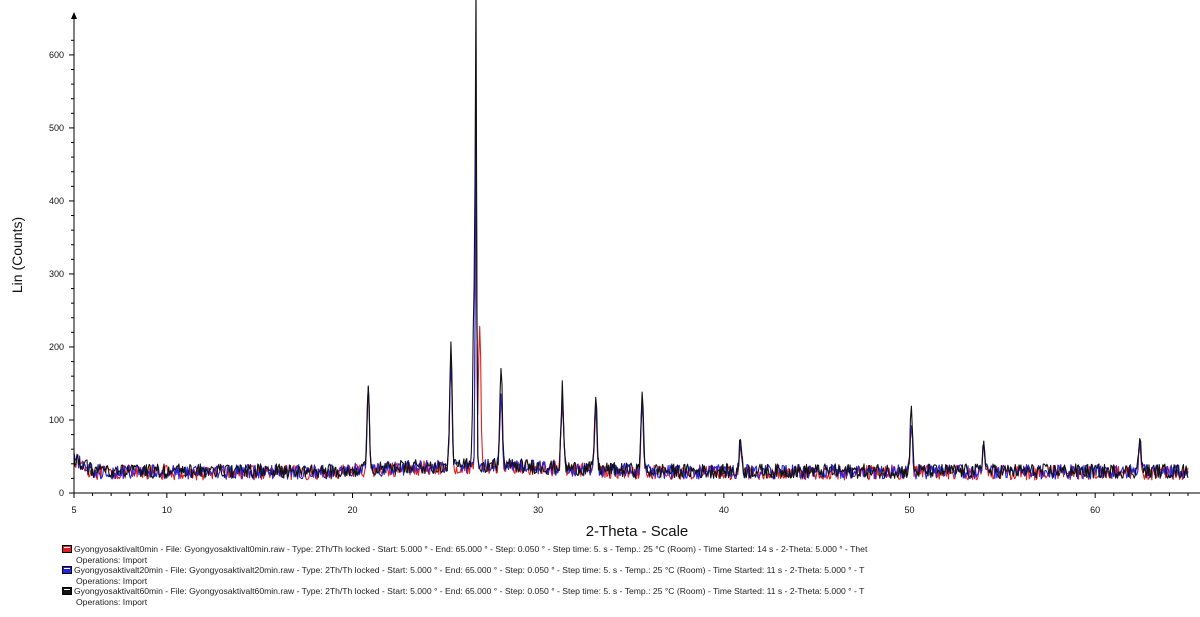  Describe the element at coordinates (56, 128) in the screenshot. I see `y-tick-label: 500` at that location.